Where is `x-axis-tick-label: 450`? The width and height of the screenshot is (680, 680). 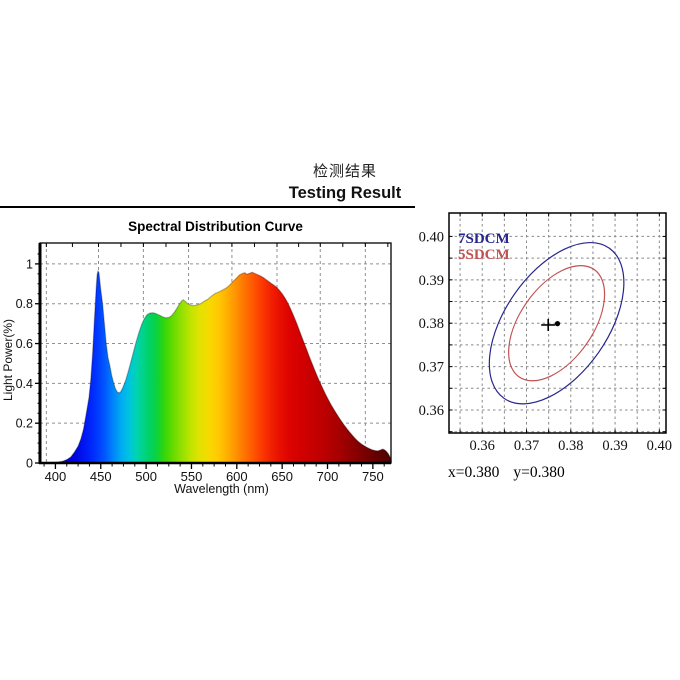 x-axis-tick-label: 450 is located at coordinates (101, 476).